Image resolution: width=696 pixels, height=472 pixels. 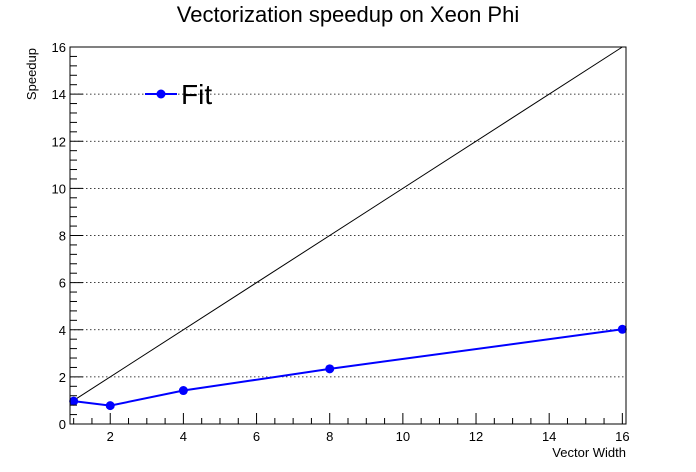 I want to click on y-tick-label: 12, so click(x=59, y=141).